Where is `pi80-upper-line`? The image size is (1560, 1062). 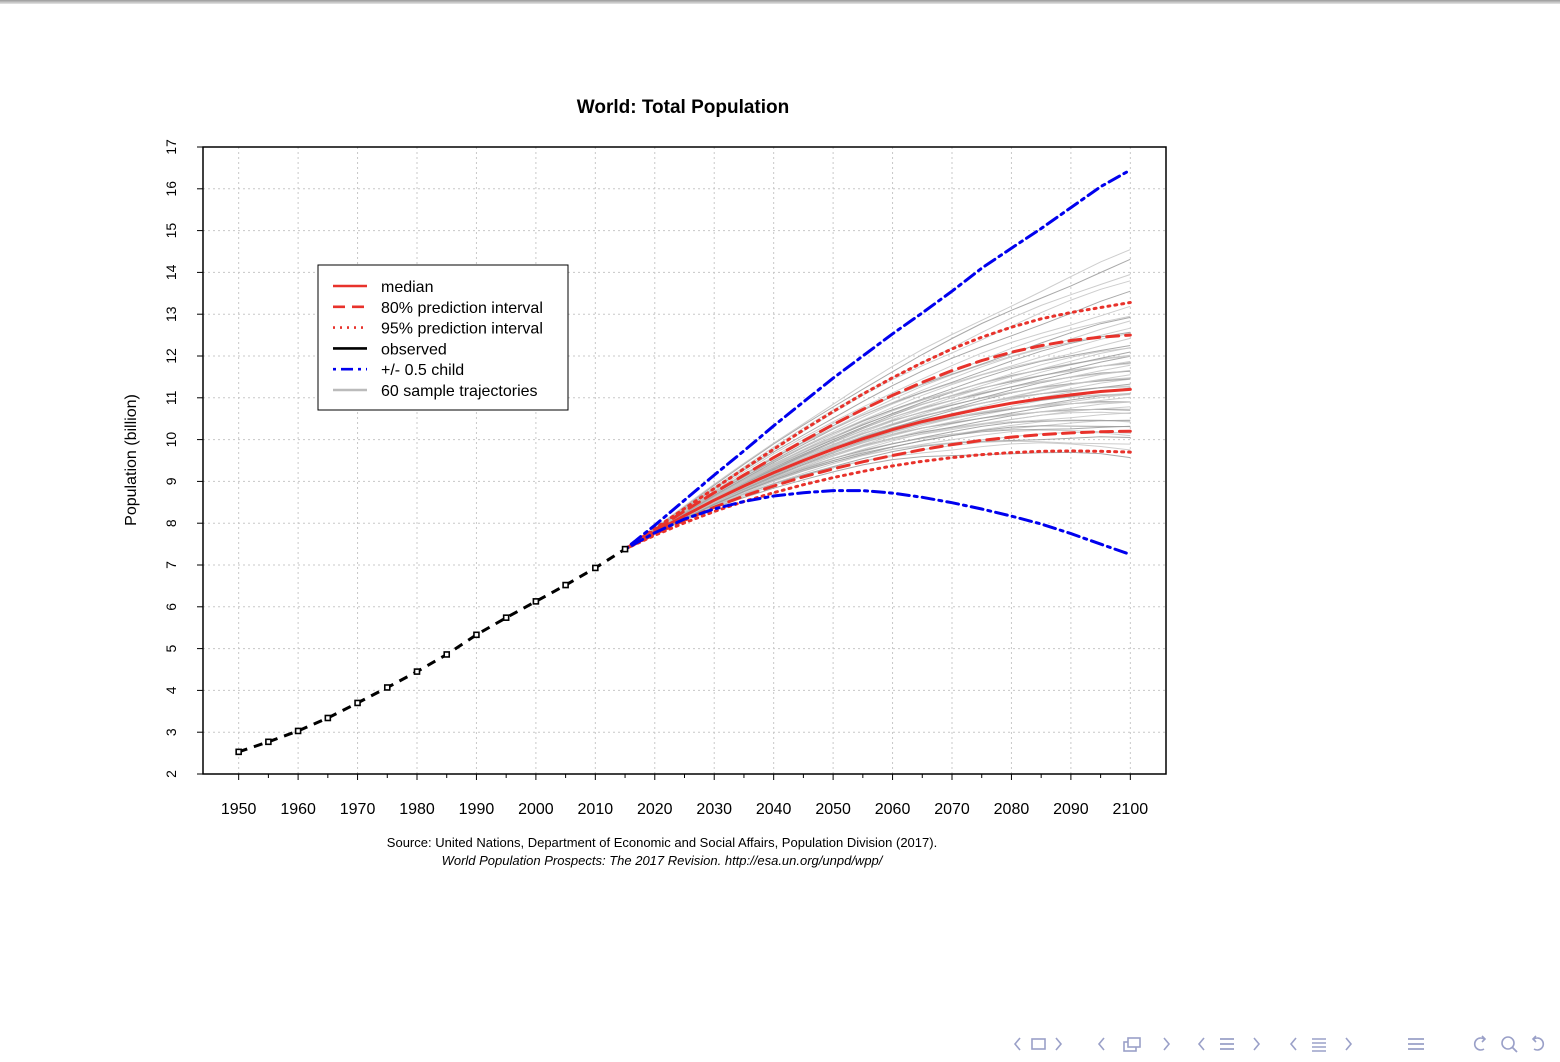 pi80-upper-line is located at coordinates (877, 442).